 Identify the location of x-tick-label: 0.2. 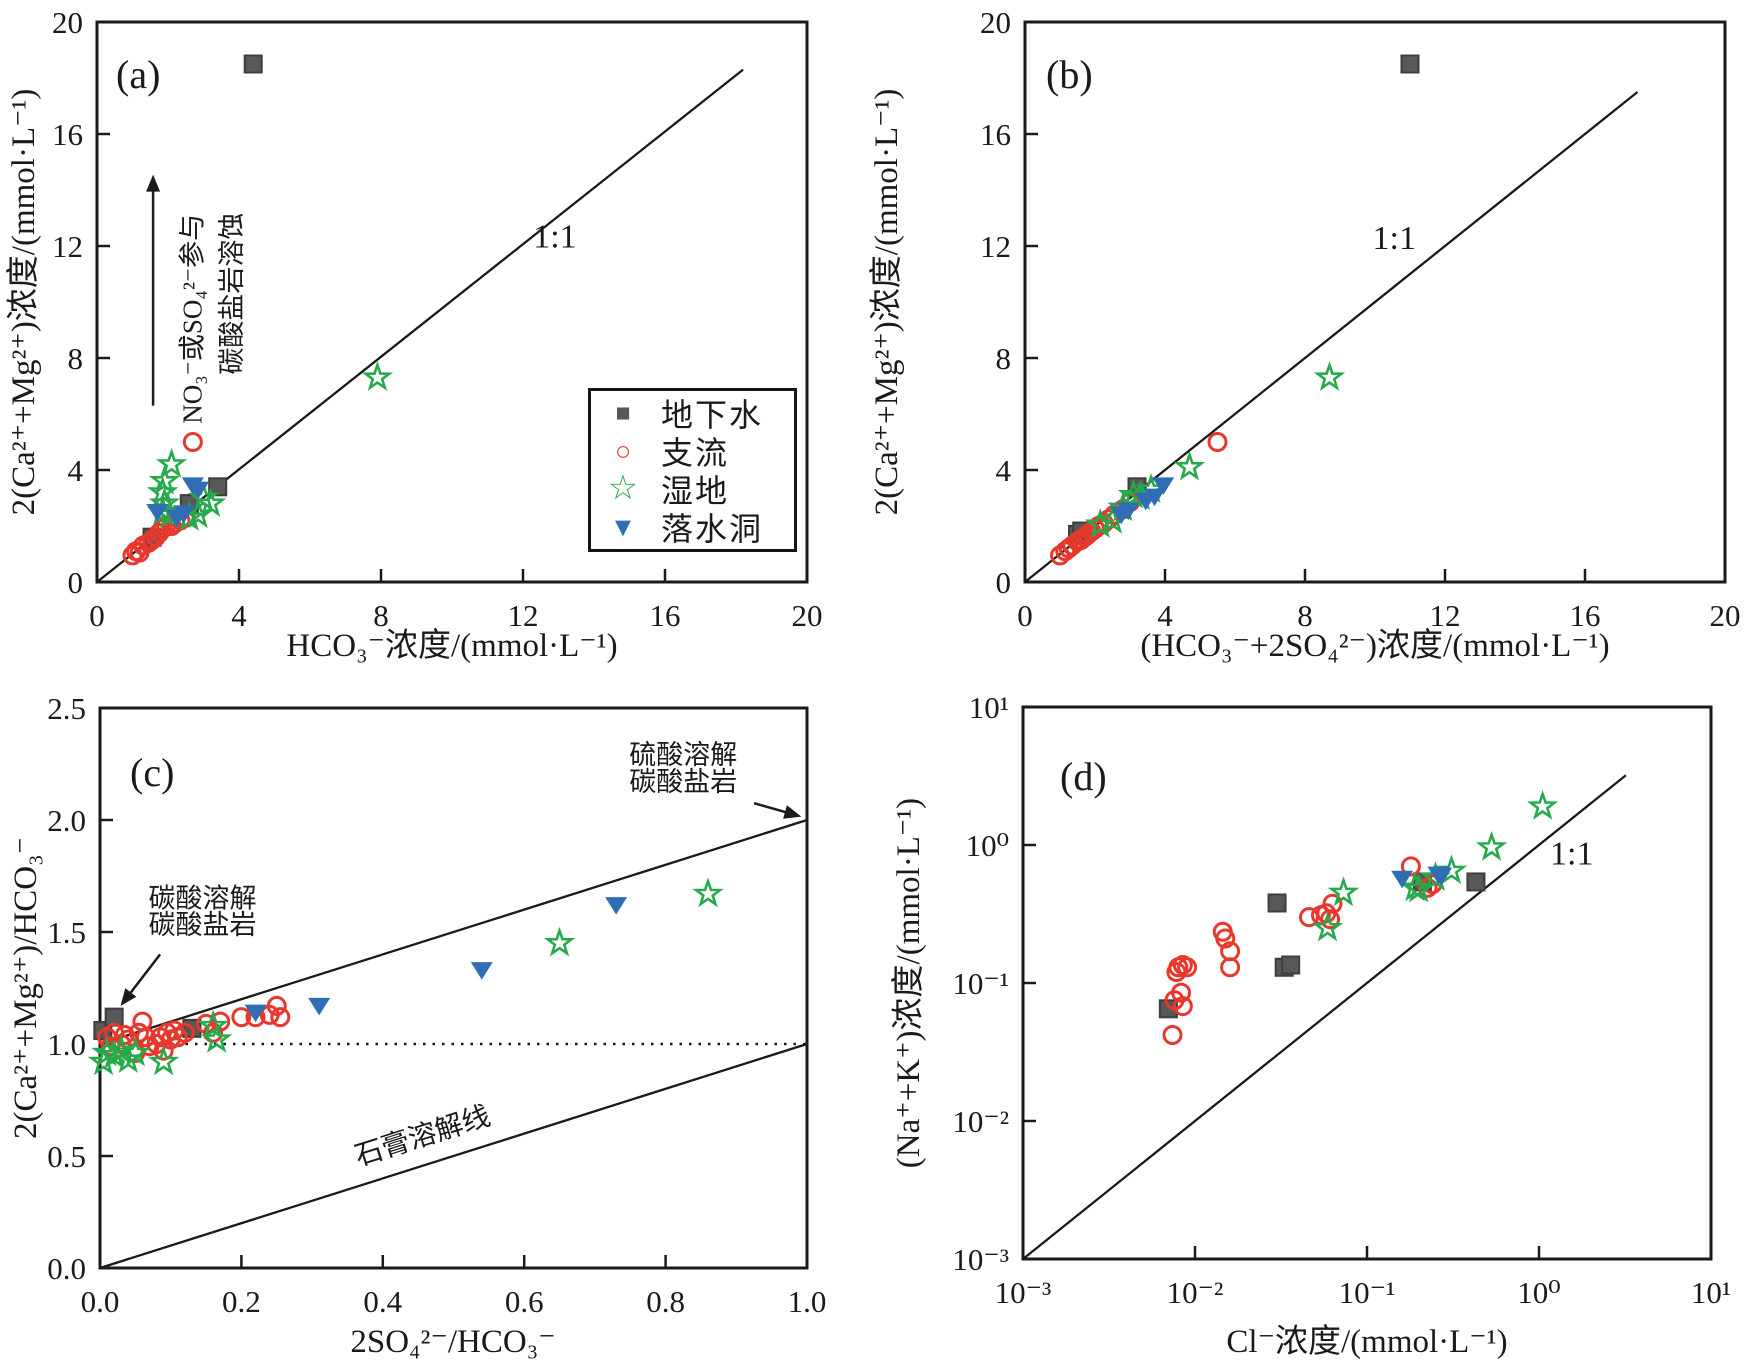
(241, 1301).